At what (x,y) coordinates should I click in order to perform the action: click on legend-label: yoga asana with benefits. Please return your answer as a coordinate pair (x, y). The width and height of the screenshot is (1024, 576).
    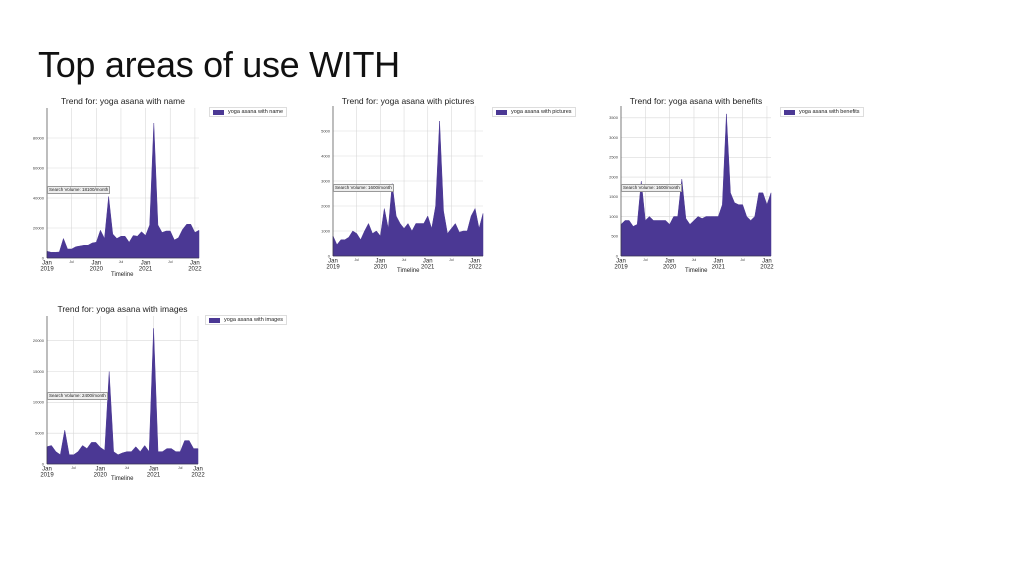
    Looking at the image, I should click on (829, 112).